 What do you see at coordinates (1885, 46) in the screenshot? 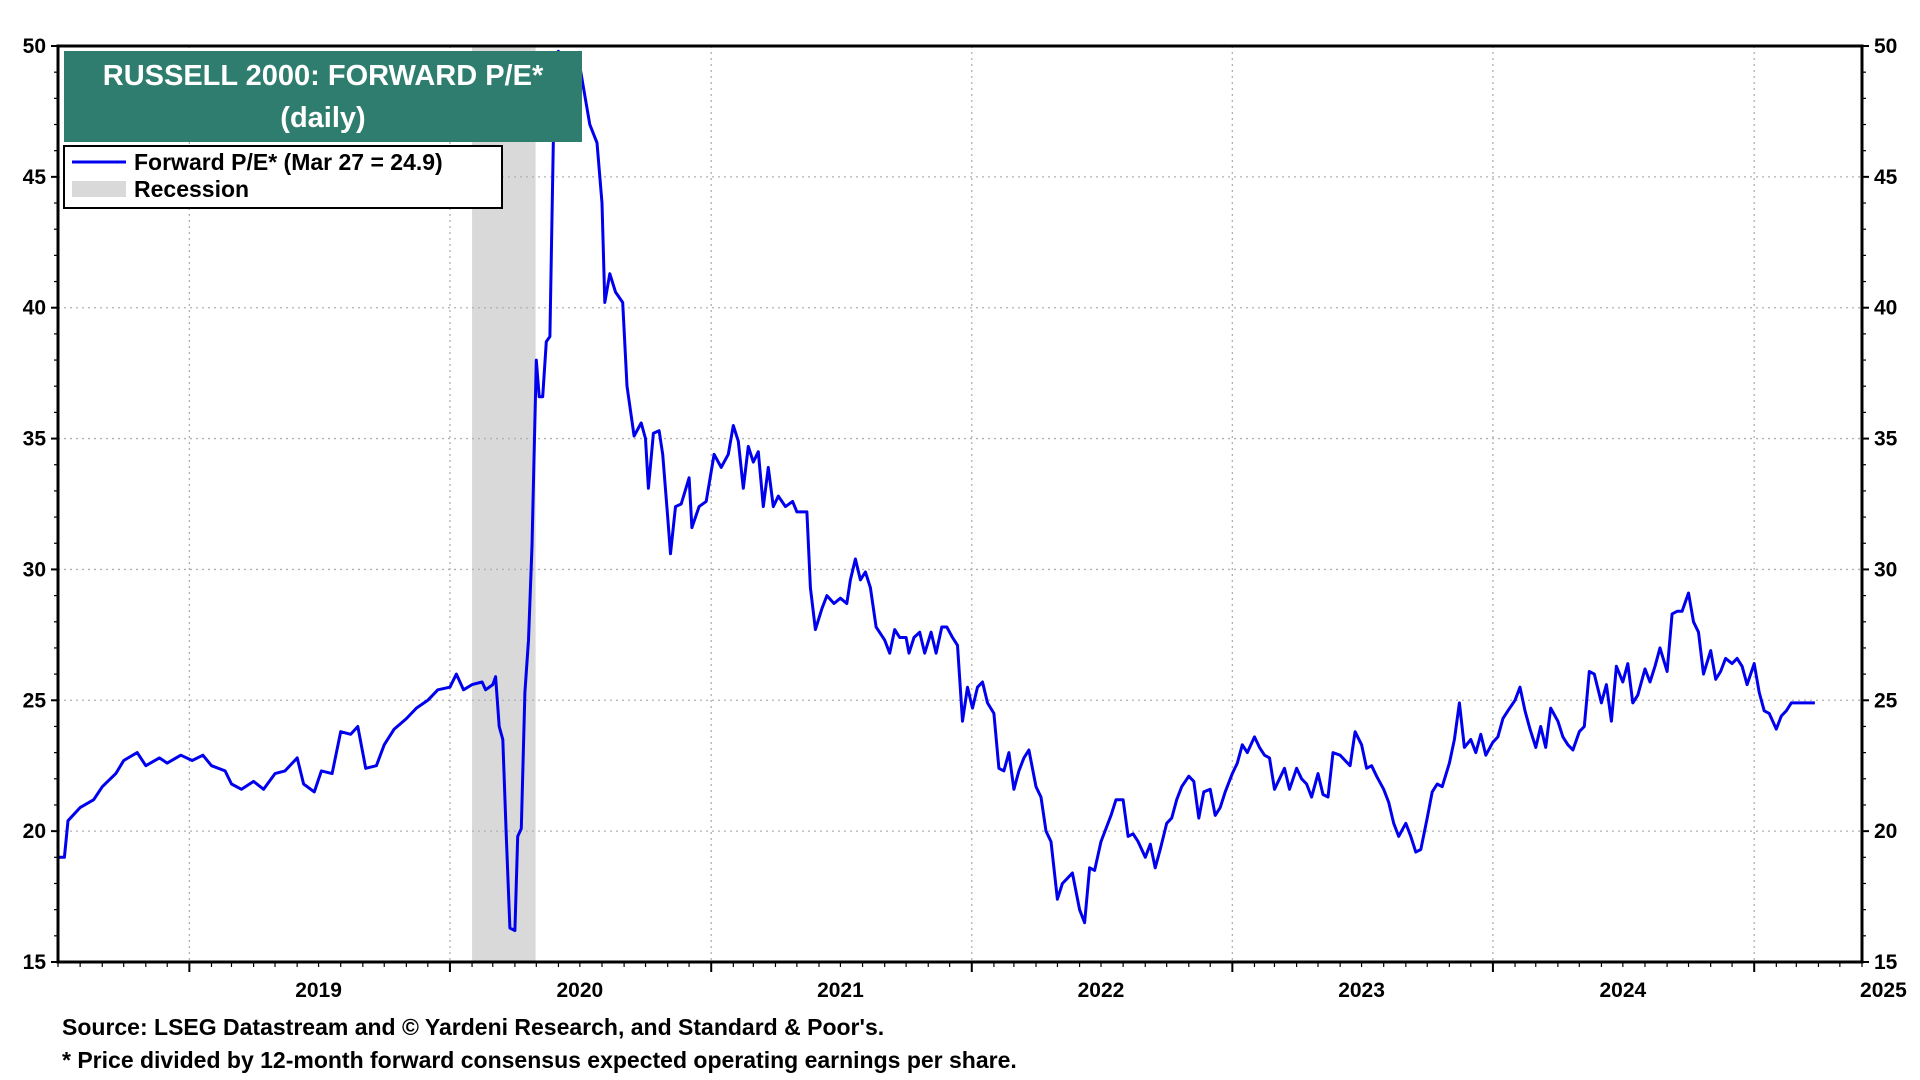
I see `y-tick-label-right: 50` at bounding box center [1885, 46].